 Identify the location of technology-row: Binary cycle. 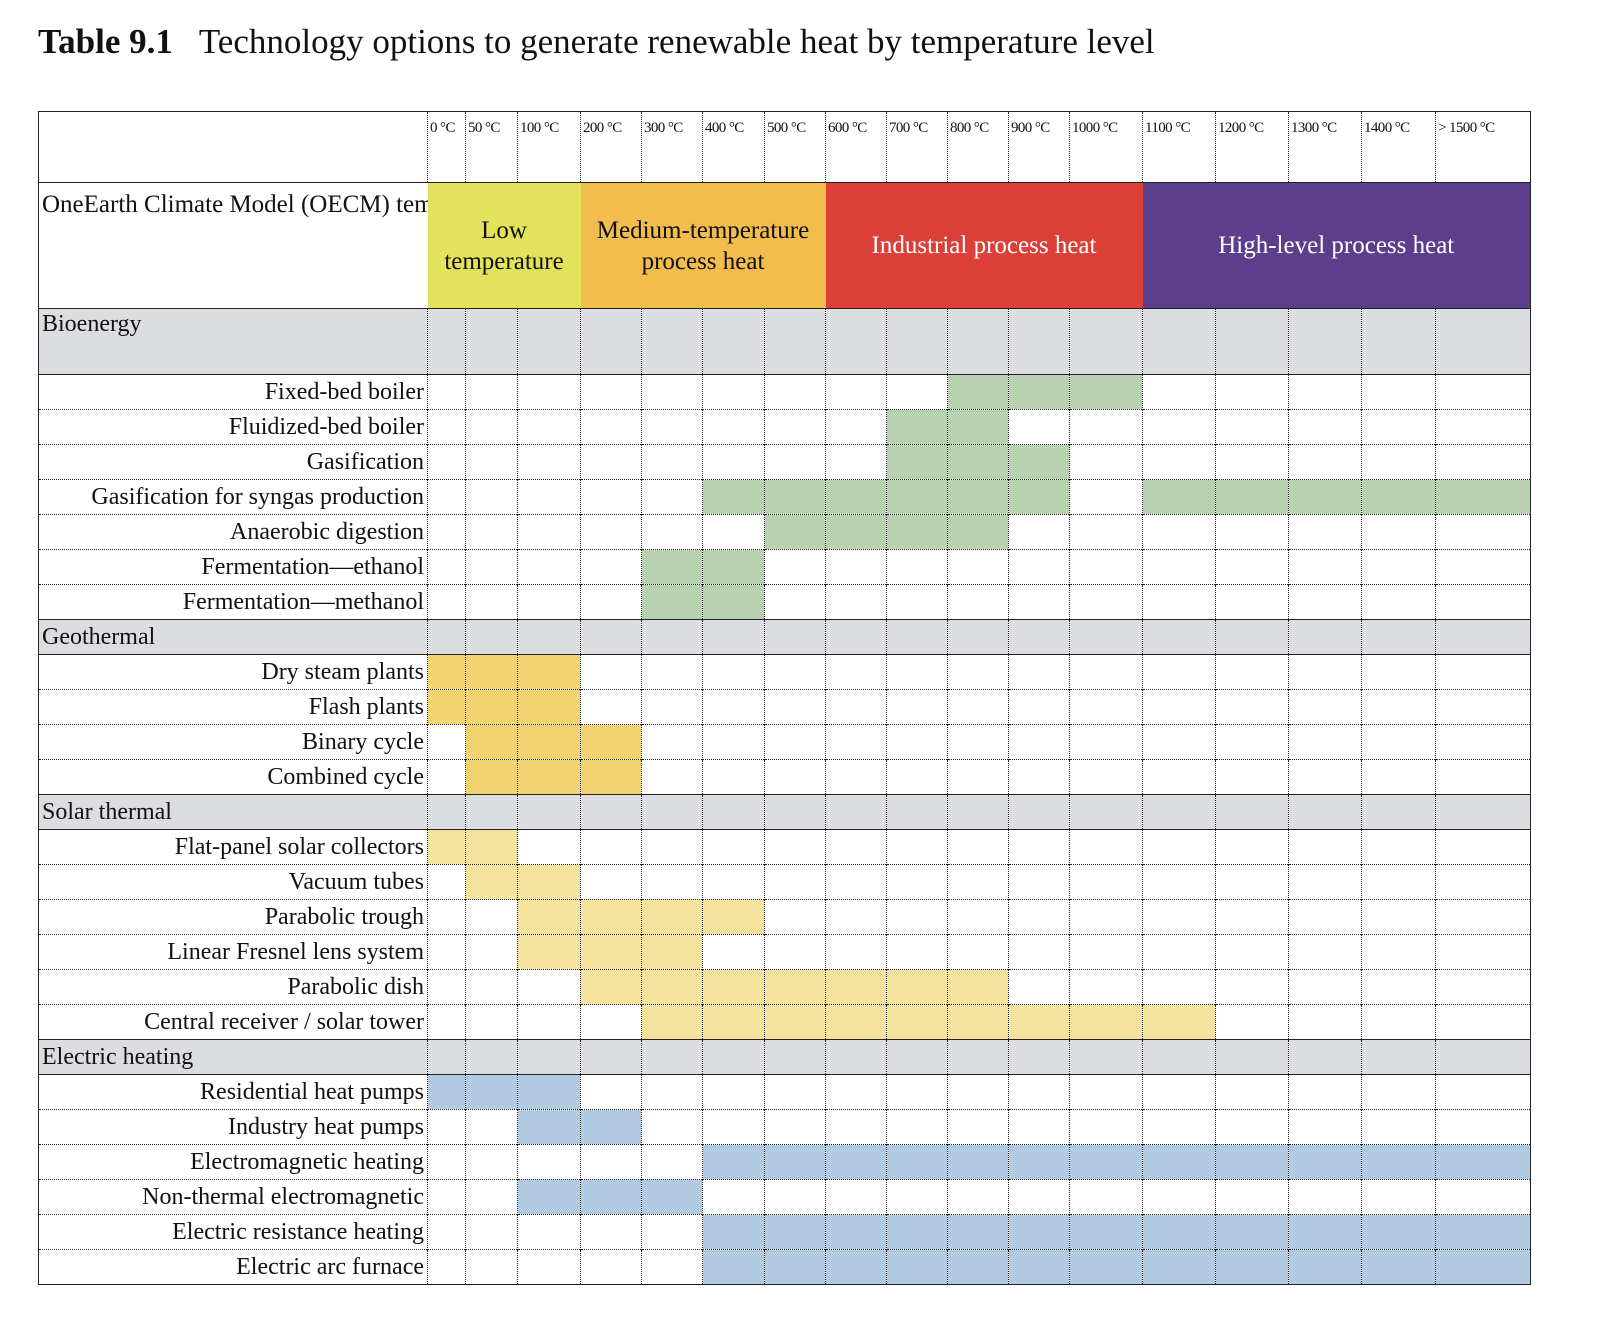
(784, 742).